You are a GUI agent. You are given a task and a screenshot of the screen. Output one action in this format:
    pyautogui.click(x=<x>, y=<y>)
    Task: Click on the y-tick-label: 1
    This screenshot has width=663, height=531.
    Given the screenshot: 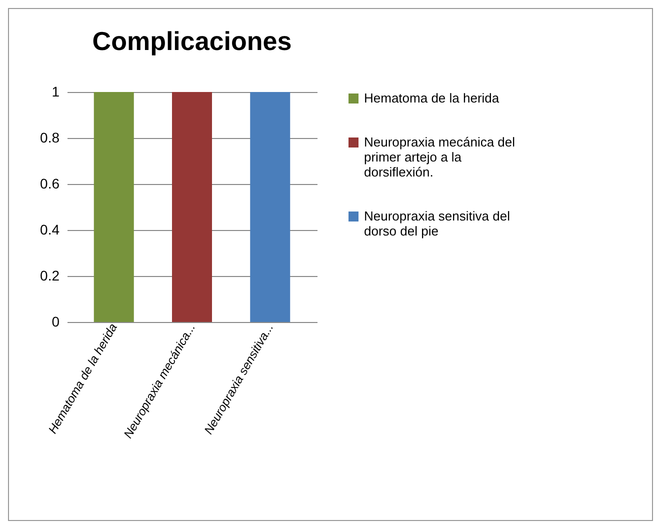 What is the action you would take?
    pyautogui.click(x=56, y=92)
    